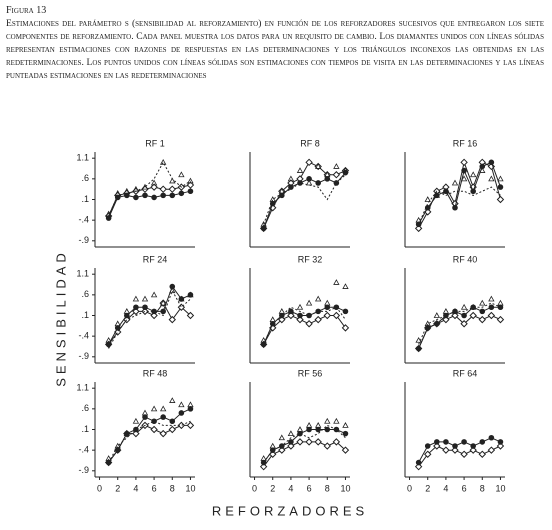 Image resolution: width=552 pixels, height=530 pixels. What do you see at coordinates (310, 373) in the screenshot?
I see `panel-title: RF 56` at bounding box center [310, 373].